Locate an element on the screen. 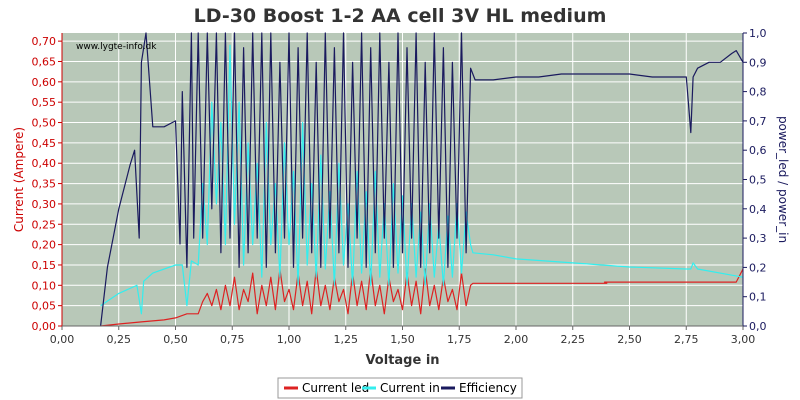 The height and width of the screenshot is (400, 800). x-tick-label: 0,25 is located at coordinates (119, 339).